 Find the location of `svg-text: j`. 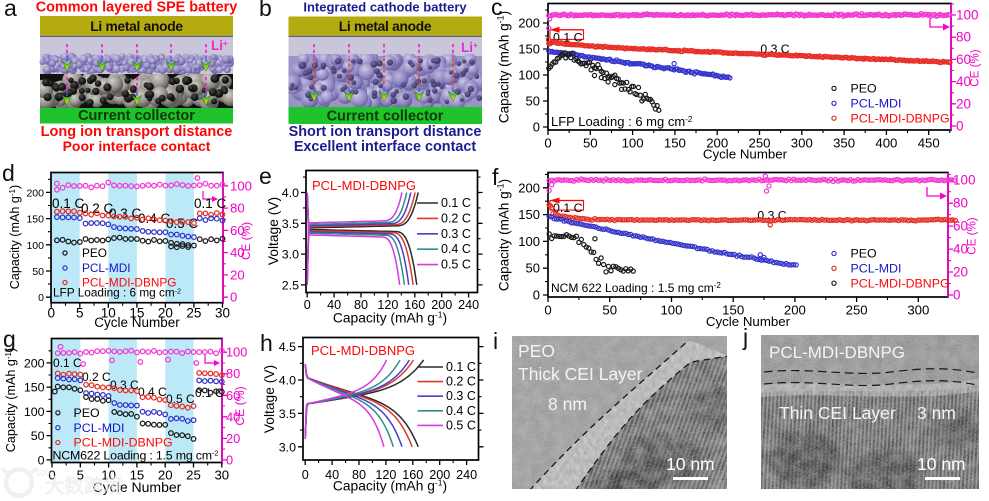

svg-text: j is located at coordinates (745, 337).